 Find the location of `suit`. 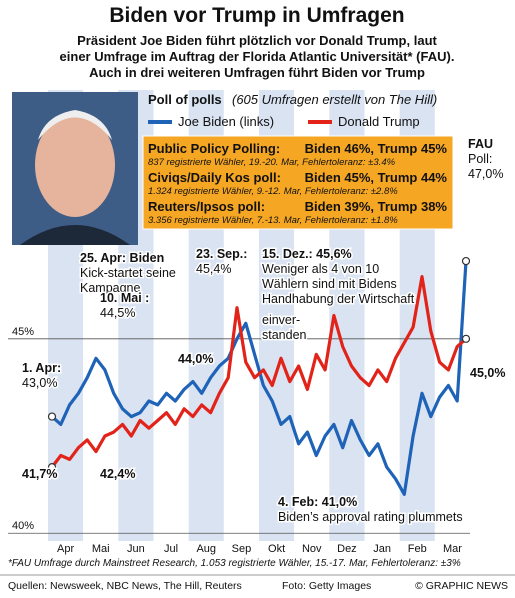

suit is located at coordinates (75, 235).